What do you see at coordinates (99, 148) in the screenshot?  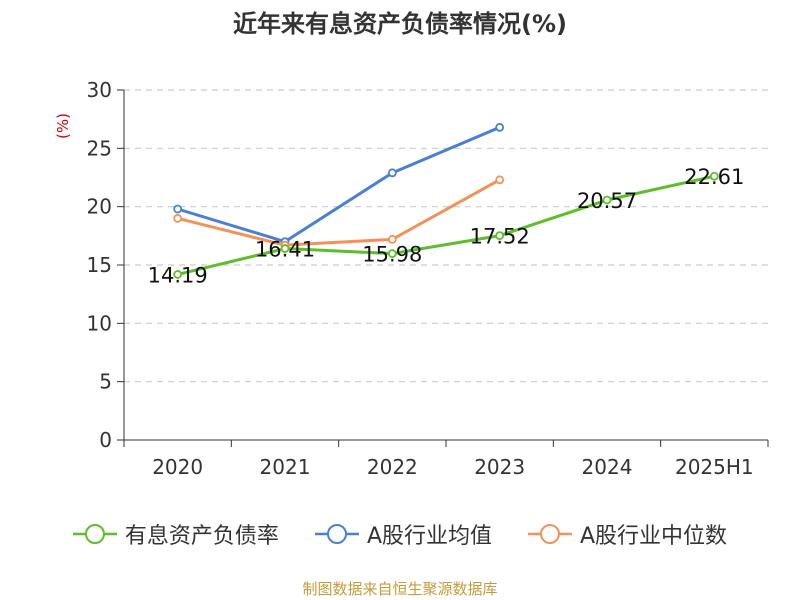 I see `y-tick-label: 25` at bounding box center [99, 148].